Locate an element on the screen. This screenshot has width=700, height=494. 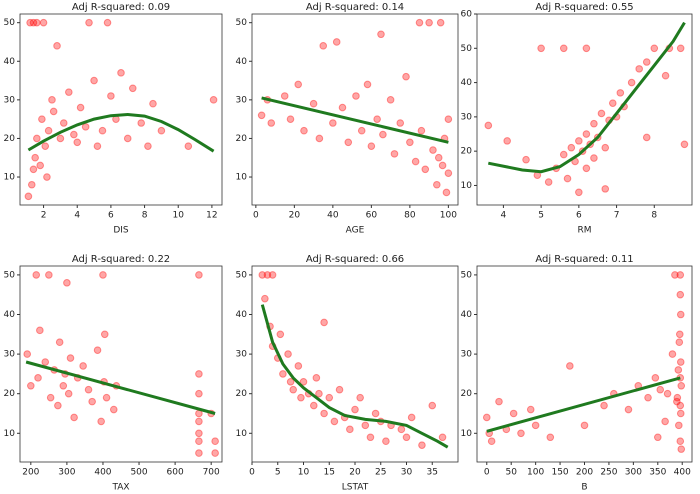
x-axis-label: LSTAT is located at coordinates (355, 488).